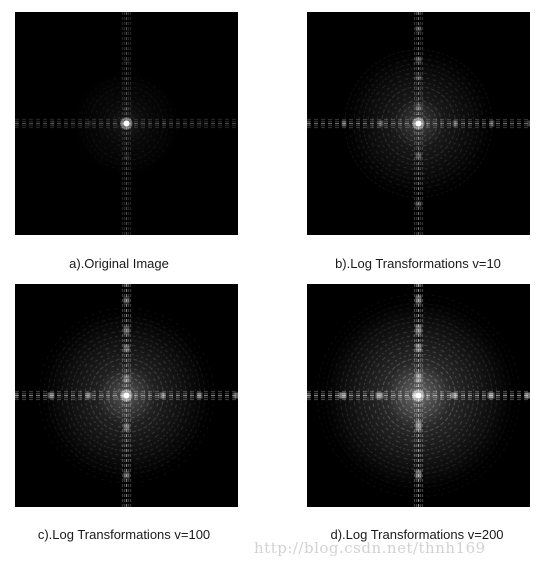 Image resolution: width=543 pixels, height=567 pixels. What do you see at coordinates (119, 263) in the screenshot?
I see `caption-original-image: a).Original Image` at bounding box center [119, 263].